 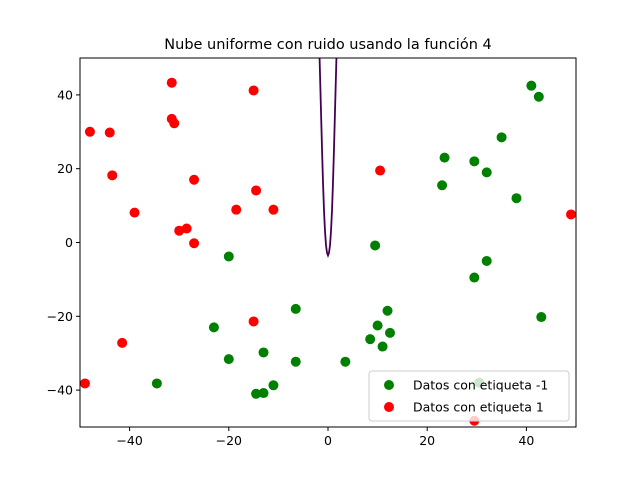 I want to click on x-tick-label: 0, so click(x=328, y=440).